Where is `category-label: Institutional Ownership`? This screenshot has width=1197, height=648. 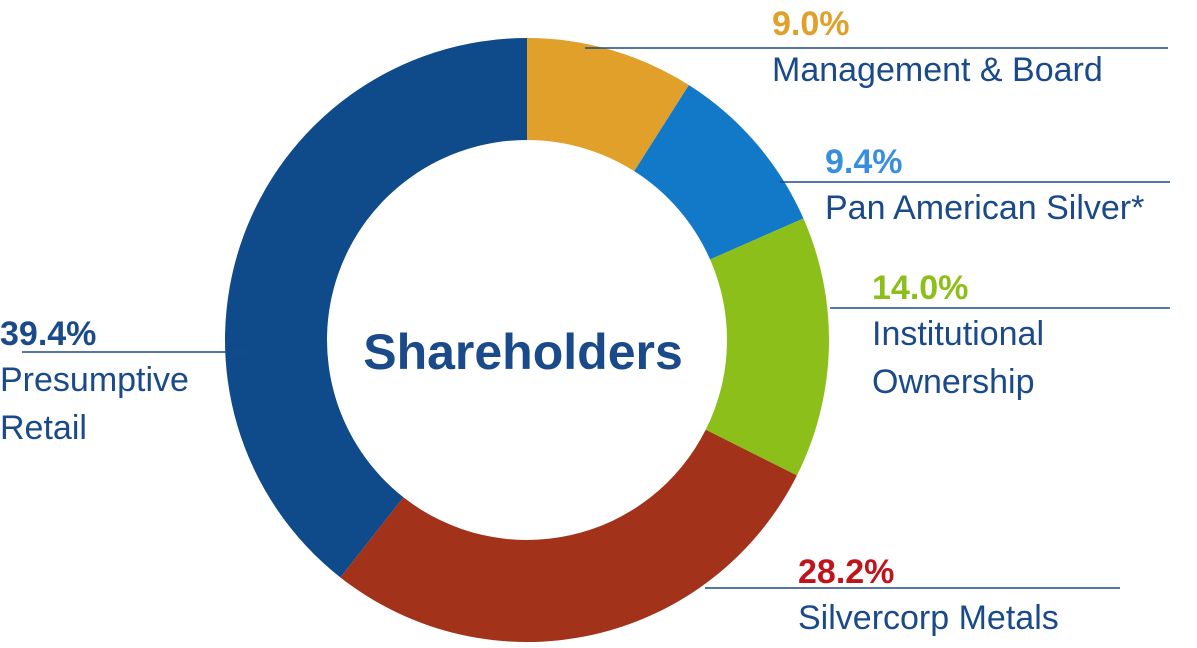
category-label: Institutional Ownership is located at coordinates (958, 358).